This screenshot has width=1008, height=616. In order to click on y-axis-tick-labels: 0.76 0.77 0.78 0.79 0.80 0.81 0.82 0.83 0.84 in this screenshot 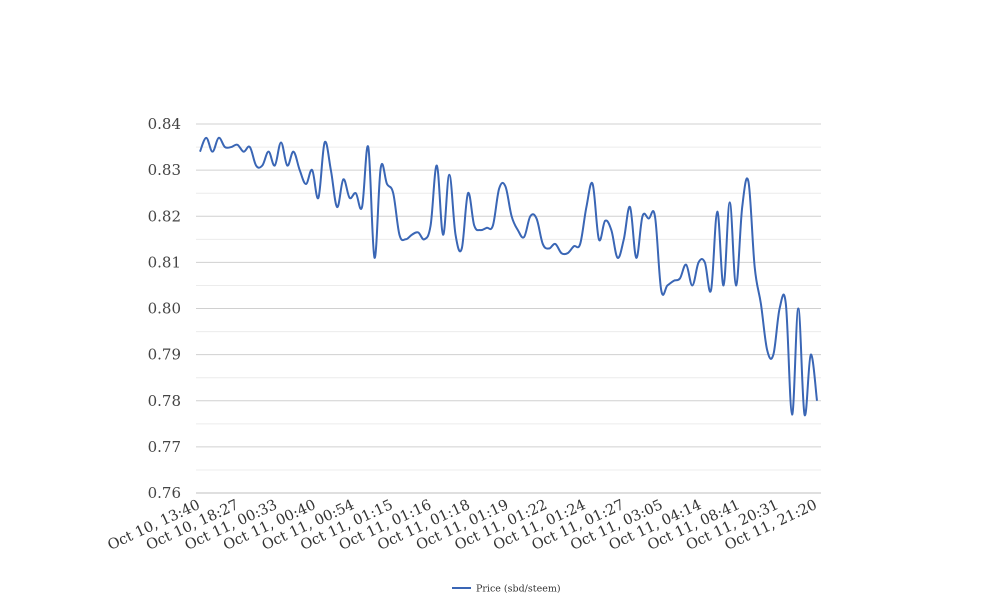, I will do `click(164, 308)`.